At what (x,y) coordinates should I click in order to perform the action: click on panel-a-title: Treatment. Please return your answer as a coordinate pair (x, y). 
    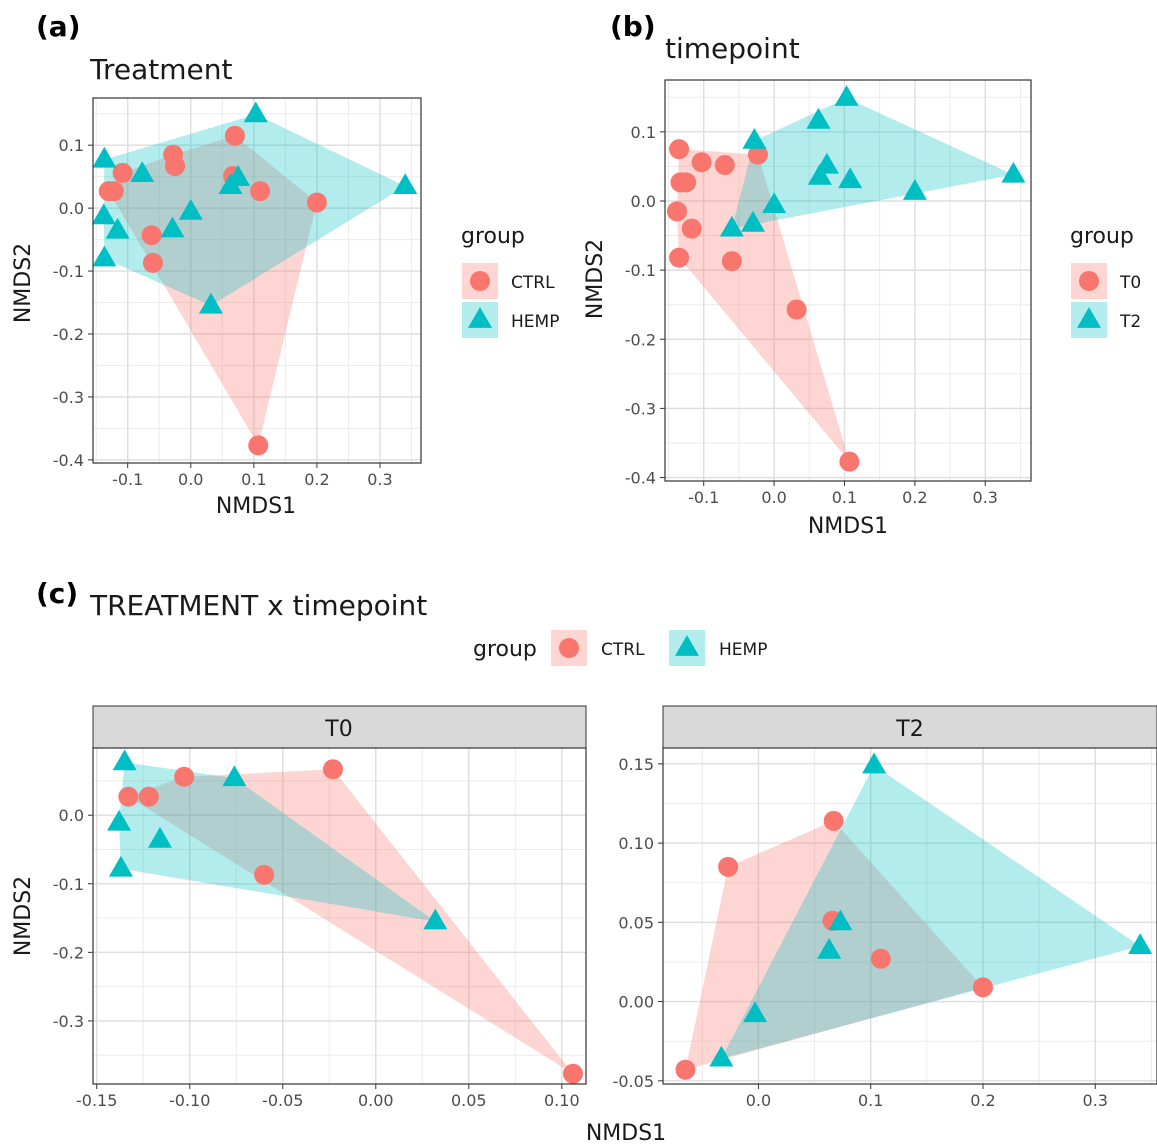
    Looking at the image, I should click on (160, 69).